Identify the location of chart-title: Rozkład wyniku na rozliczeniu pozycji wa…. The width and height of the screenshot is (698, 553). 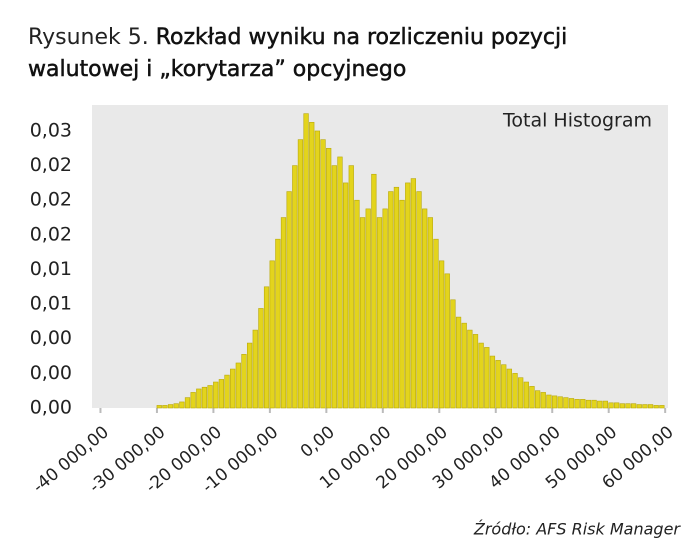
(298, 54).